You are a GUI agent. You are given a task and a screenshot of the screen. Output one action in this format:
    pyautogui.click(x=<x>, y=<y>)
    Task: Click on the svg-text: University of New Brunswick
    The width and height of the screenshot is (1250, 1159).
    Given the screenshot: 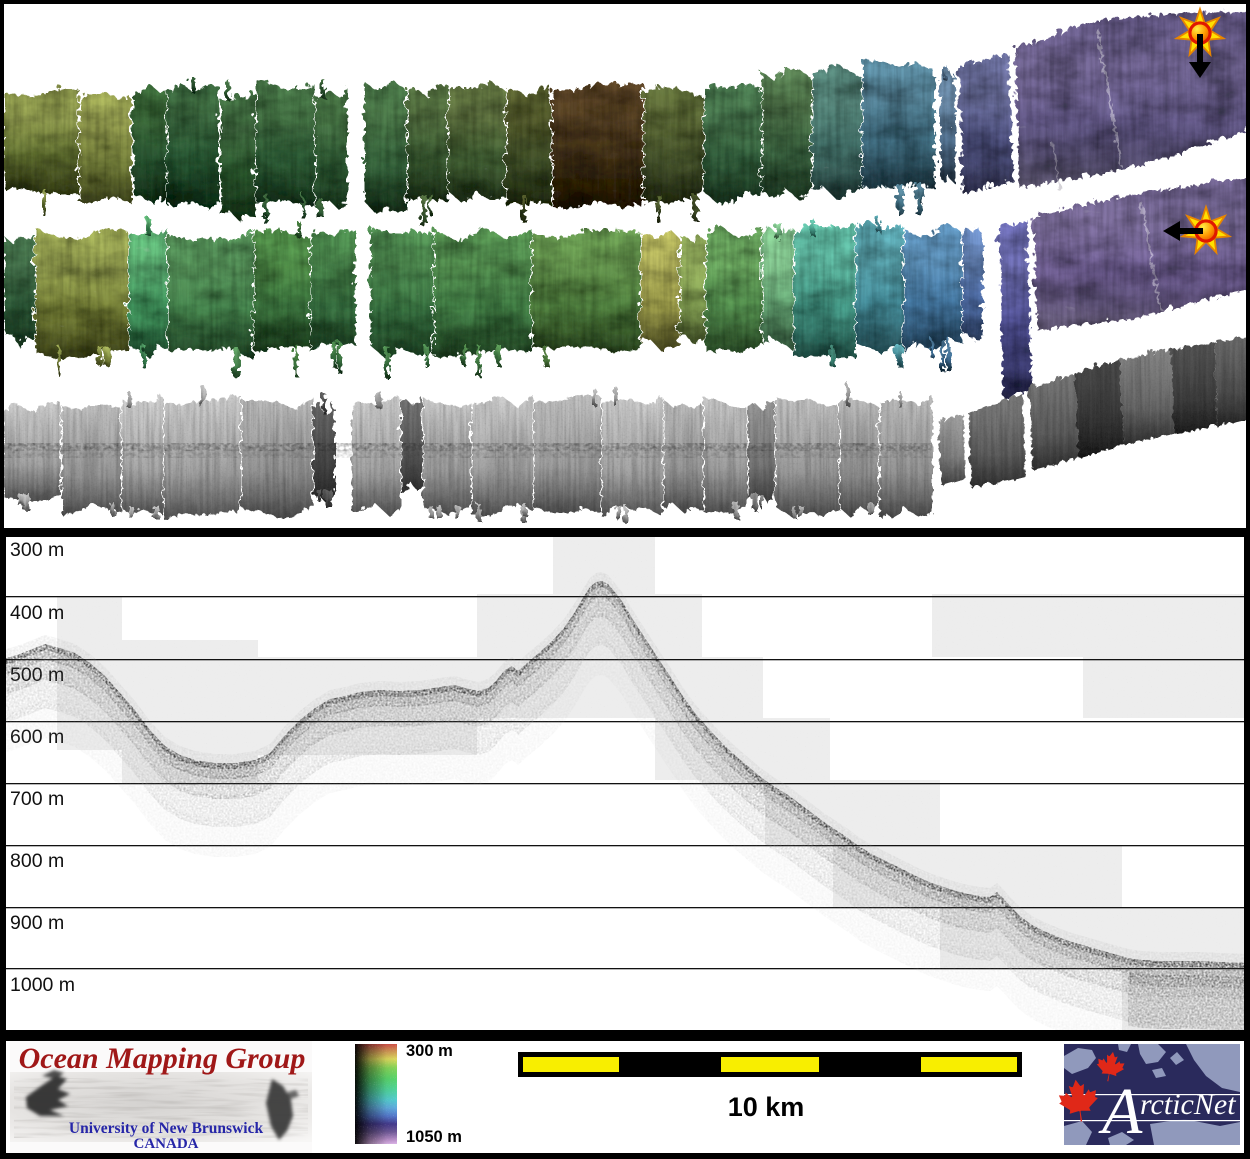 What is the action you would take?
    pyautogui.click(x=166, y=1128)
    